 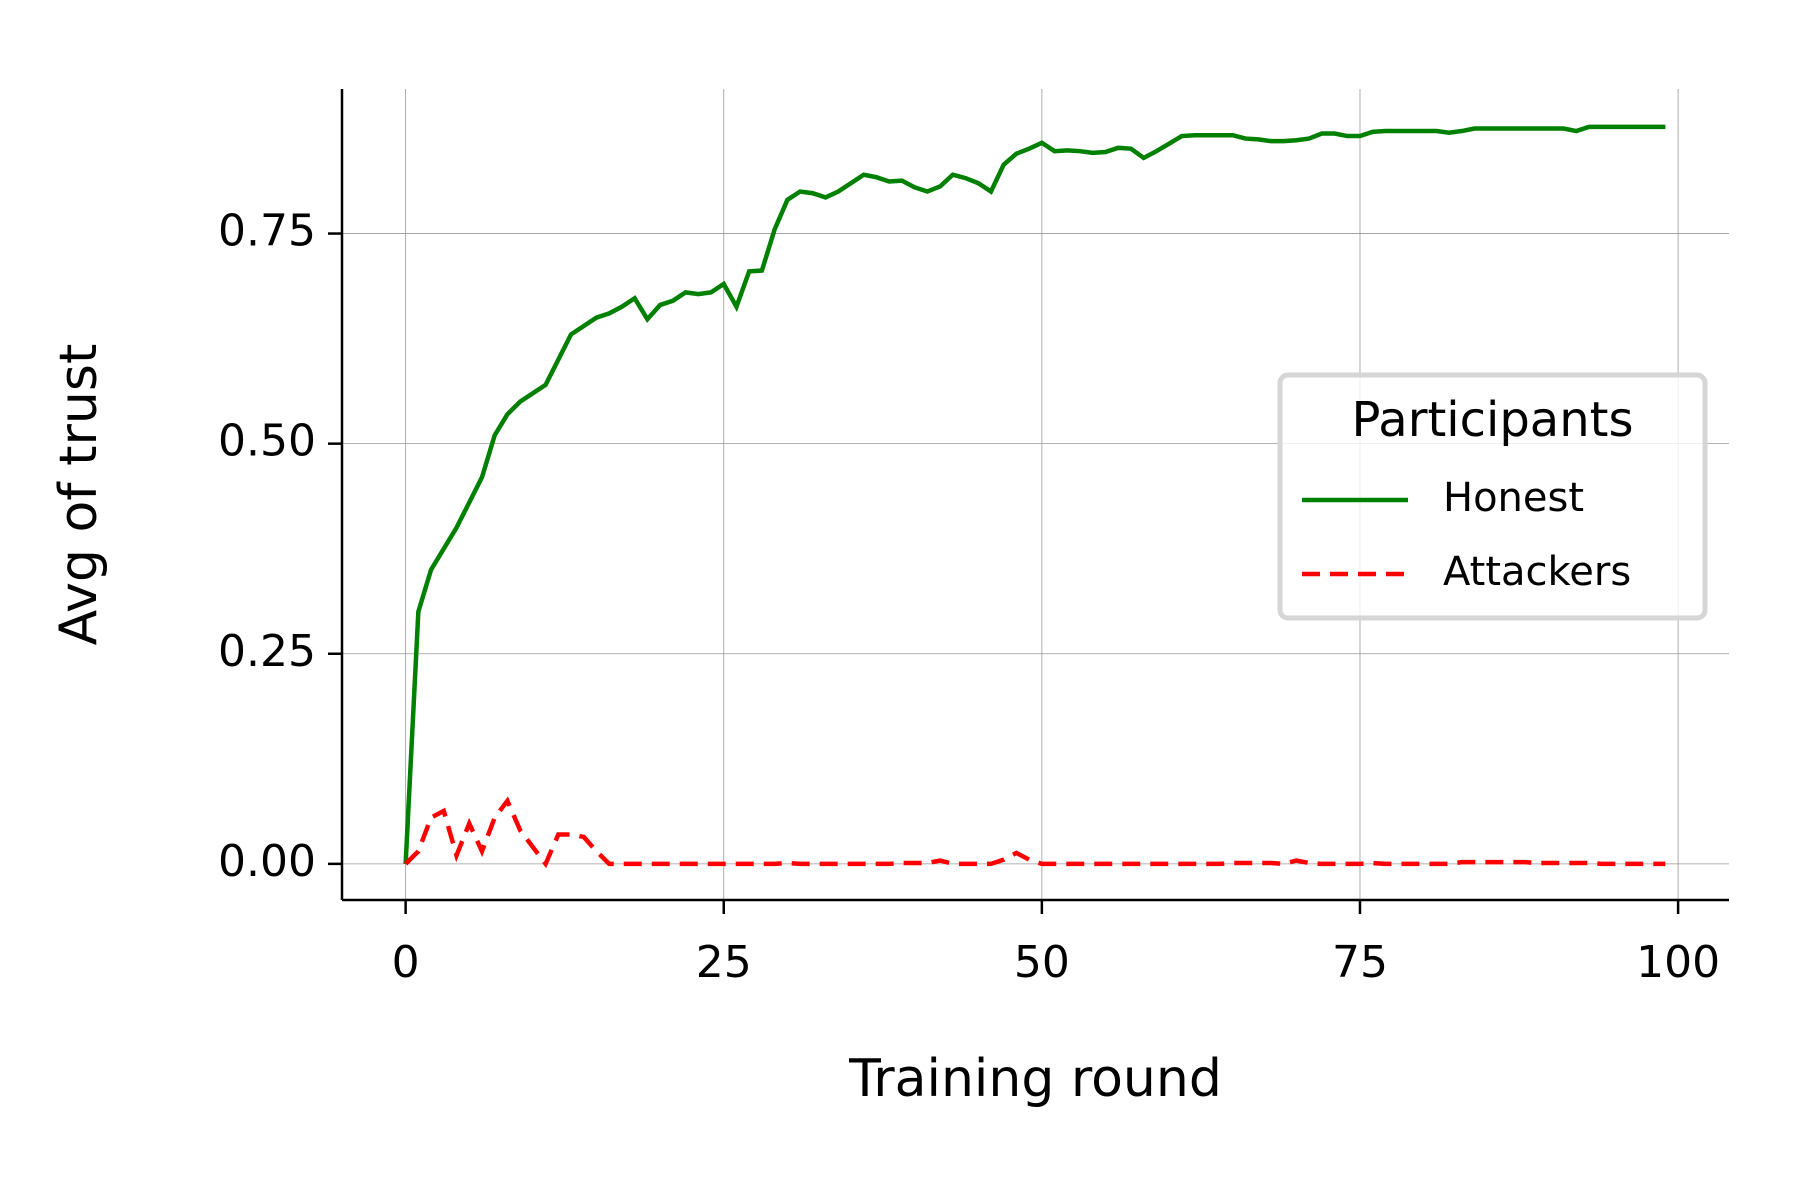 What do you see at coordinates (406, 962) in the screenshot?
I see `x-tick-label: 0` at bounding box center [406, 962].